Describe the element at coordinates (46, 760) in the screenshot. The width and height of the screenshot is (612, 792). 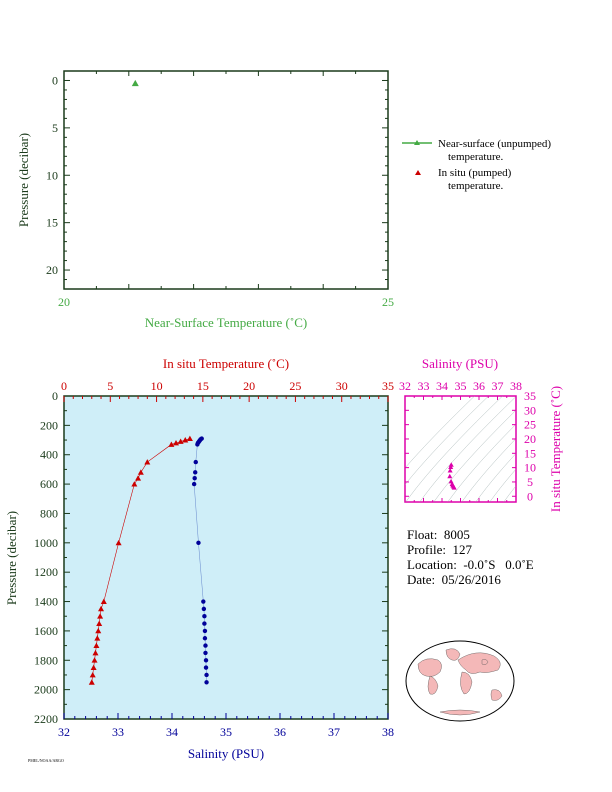
I see `footer-credit: PMEL/NOAA/ARGO` at that location.